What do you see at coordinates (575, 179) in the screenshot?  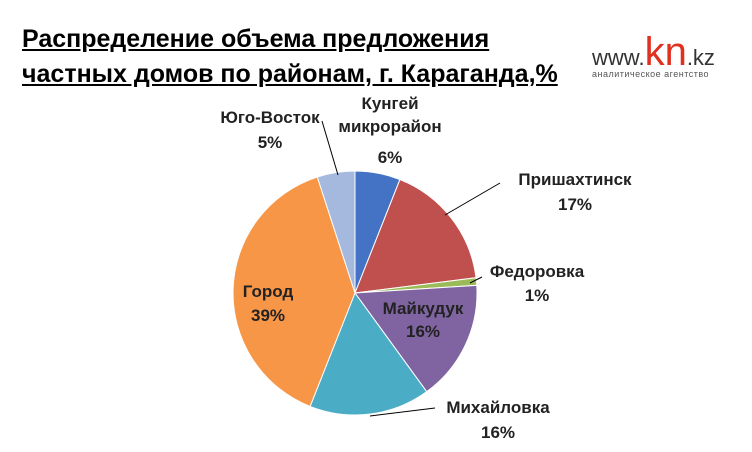 I see `slice-label: Пришахтинск` at bounding box center [575, 179].